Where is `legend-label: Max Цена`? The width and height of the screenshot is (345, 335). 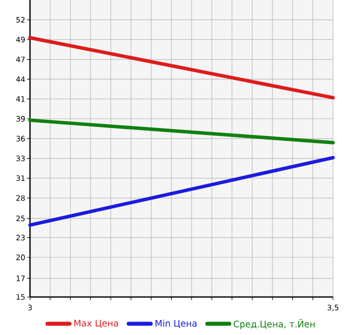
legend-label: Max Цена is located at coordinates (96, 324).